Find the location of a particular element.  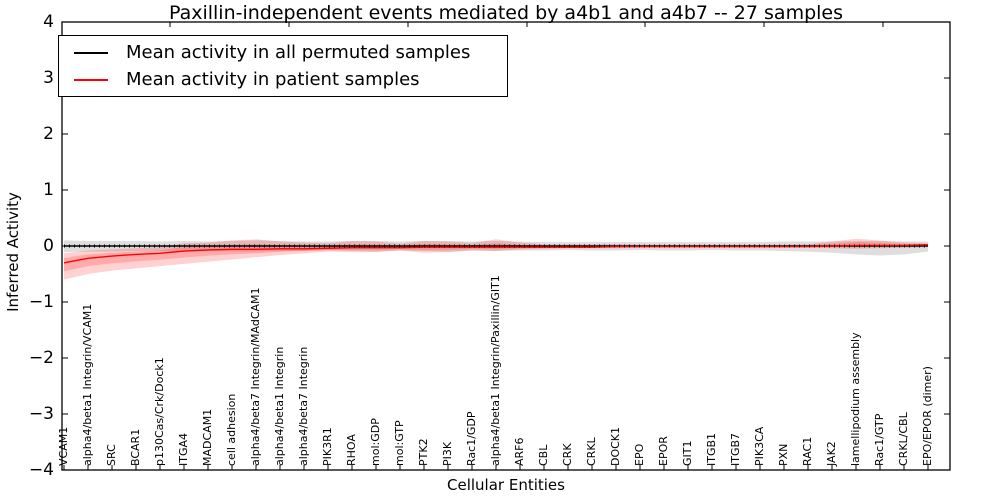

x-tick-label: ITGB7 is located at coordinates (735, 449).